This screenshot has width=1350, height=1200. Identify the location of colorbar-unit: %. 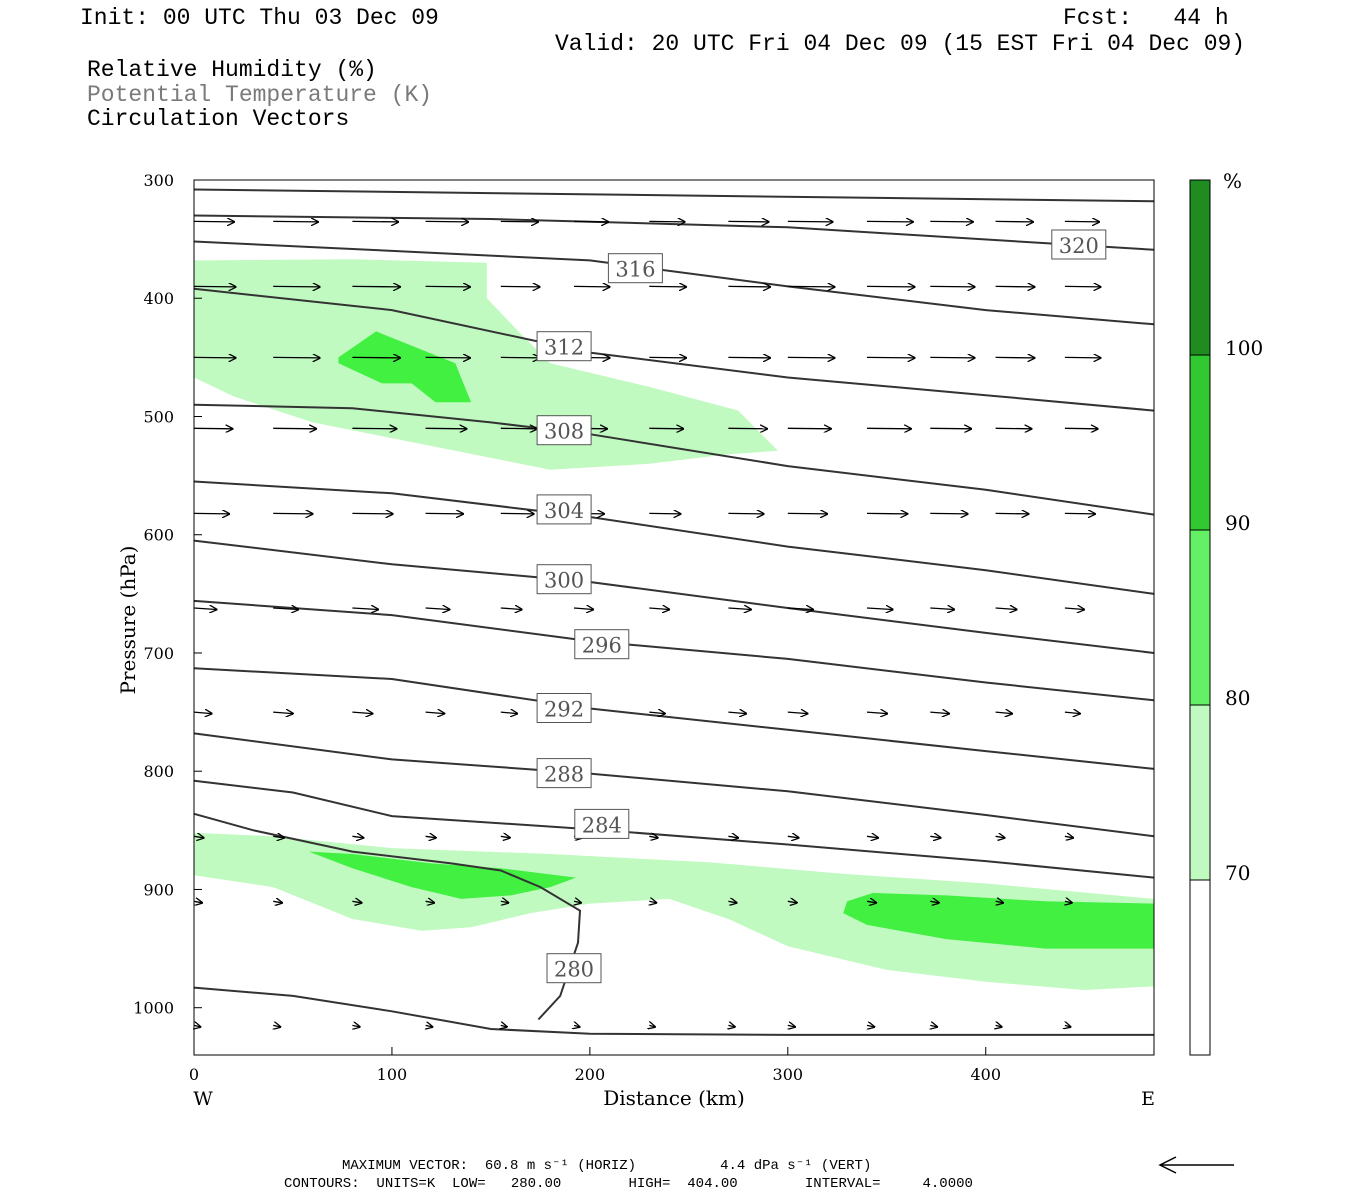
(1232, 181).